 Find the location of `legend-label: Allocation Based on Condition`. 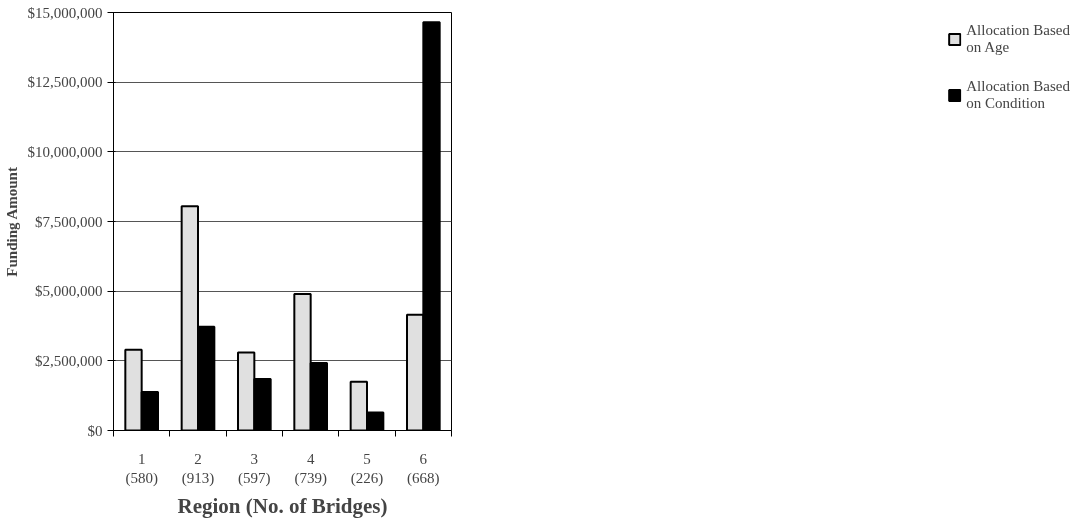

legend-label: Allocation Based on Condition is located at coordinates (1018, 95).